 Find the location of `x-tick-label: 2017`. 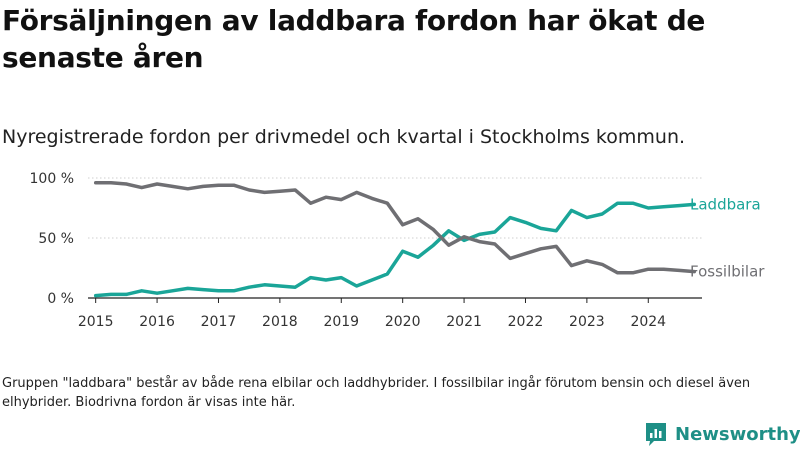

x-tick-label: 2017 is located at coordinates (219, 322).